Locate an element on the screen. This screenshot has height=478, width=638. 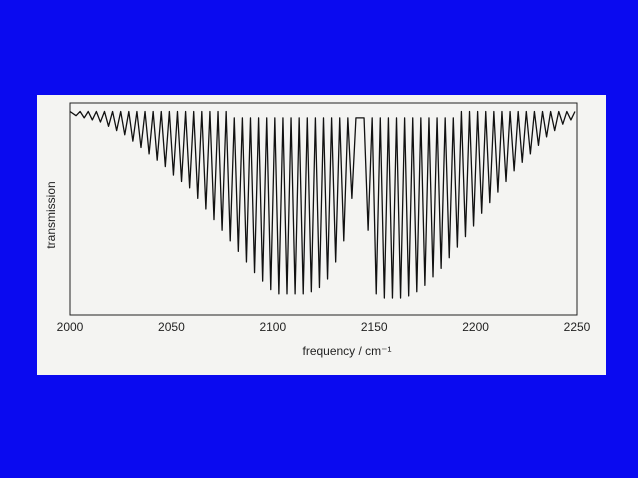
x-tick-label: 2200 is located at coordinates (475, 327).